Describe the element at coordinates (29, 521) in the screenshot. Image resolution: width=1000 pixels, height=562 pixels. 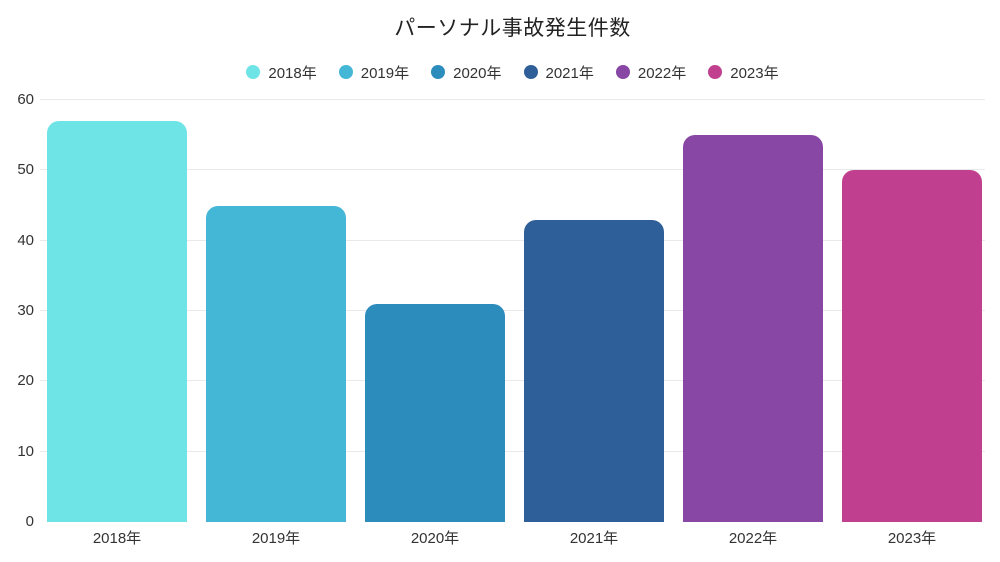
I see `y-tick-label: 0` at that location.